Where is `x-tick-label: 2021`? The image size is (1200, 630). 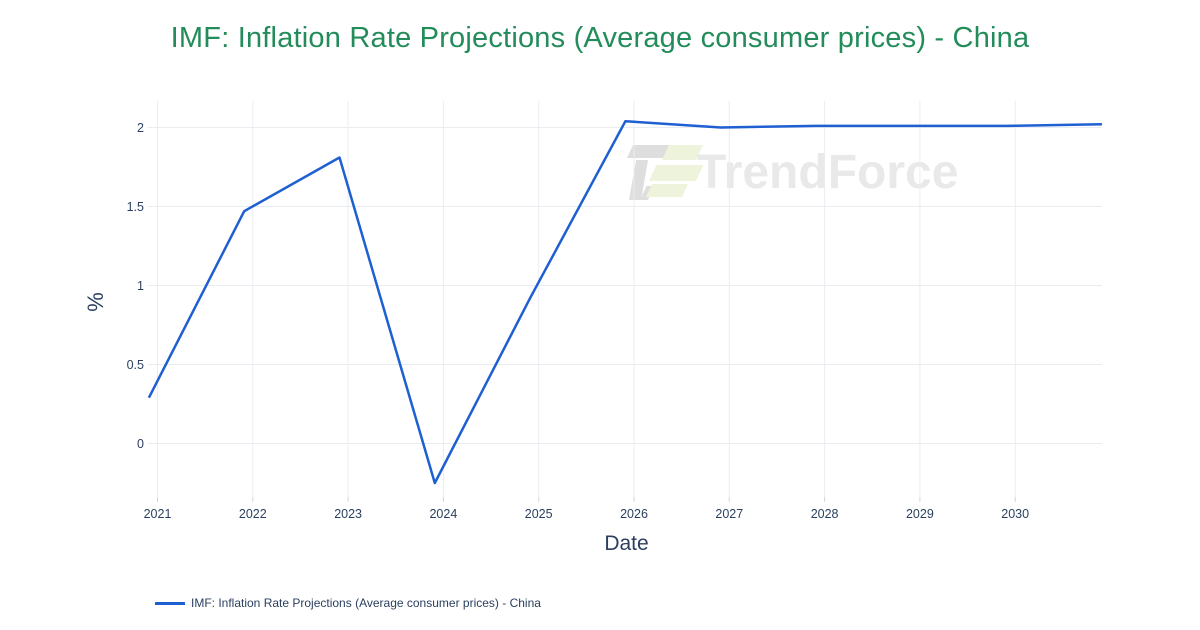
x-tick-label: 2021 is located at coordinates (157, 514).